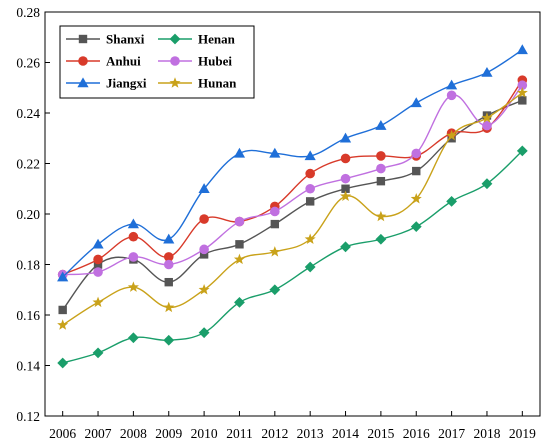  Describe the element at coordinates (175, 39) in the screenshot. I see `legend-swatch-marker-henan` at that location.